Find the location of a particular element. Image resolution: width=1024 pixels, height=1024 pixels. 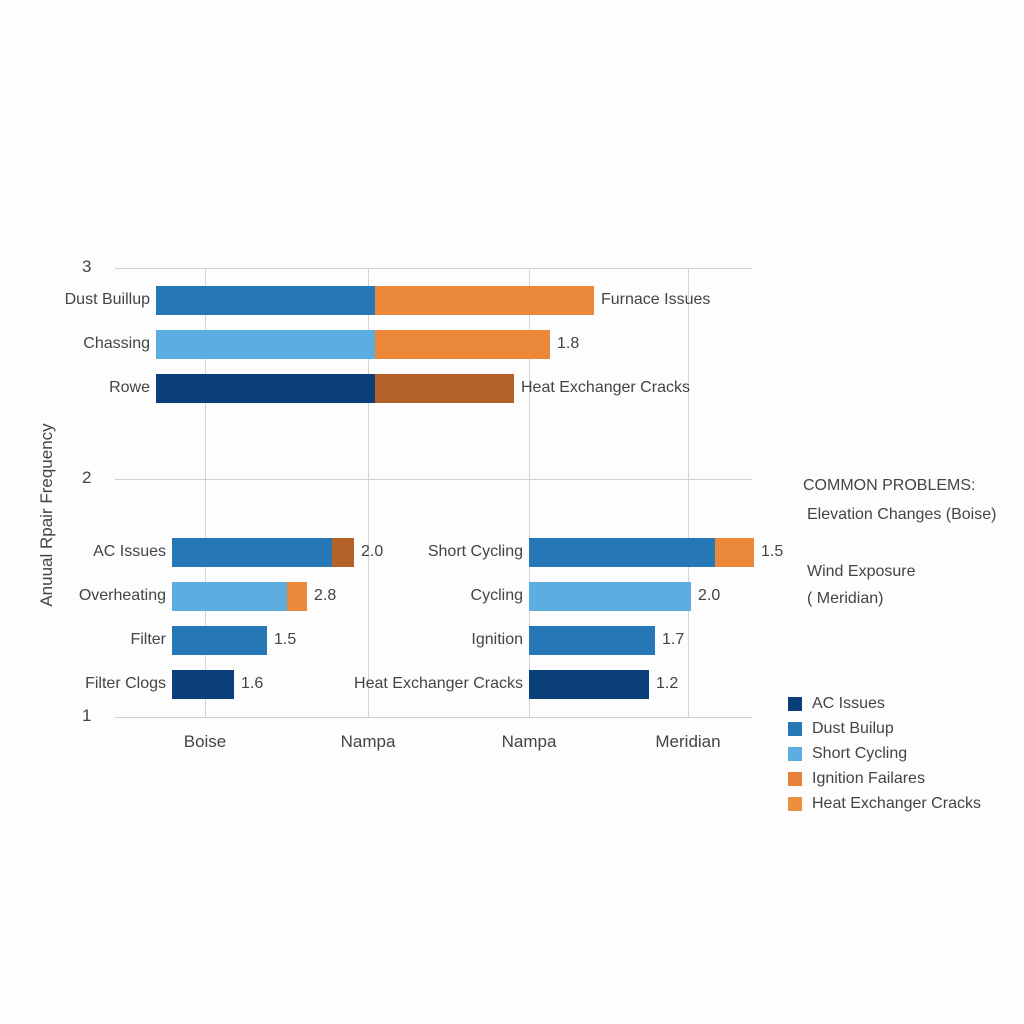

bar-label: Filter is located at coordinates (148, 639).